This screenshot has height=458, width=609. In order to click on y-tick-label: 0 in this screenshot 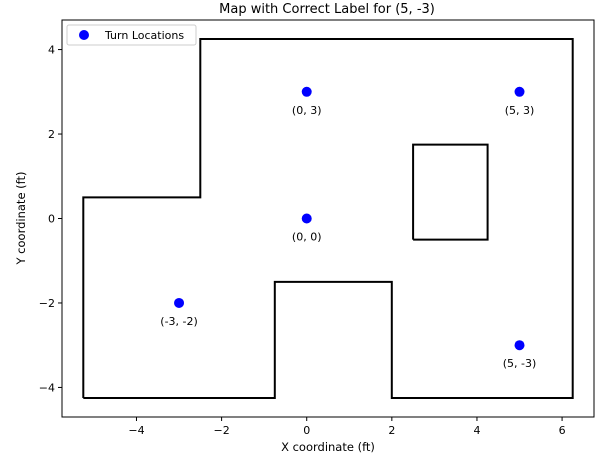, I will do `click(51, 219)`.